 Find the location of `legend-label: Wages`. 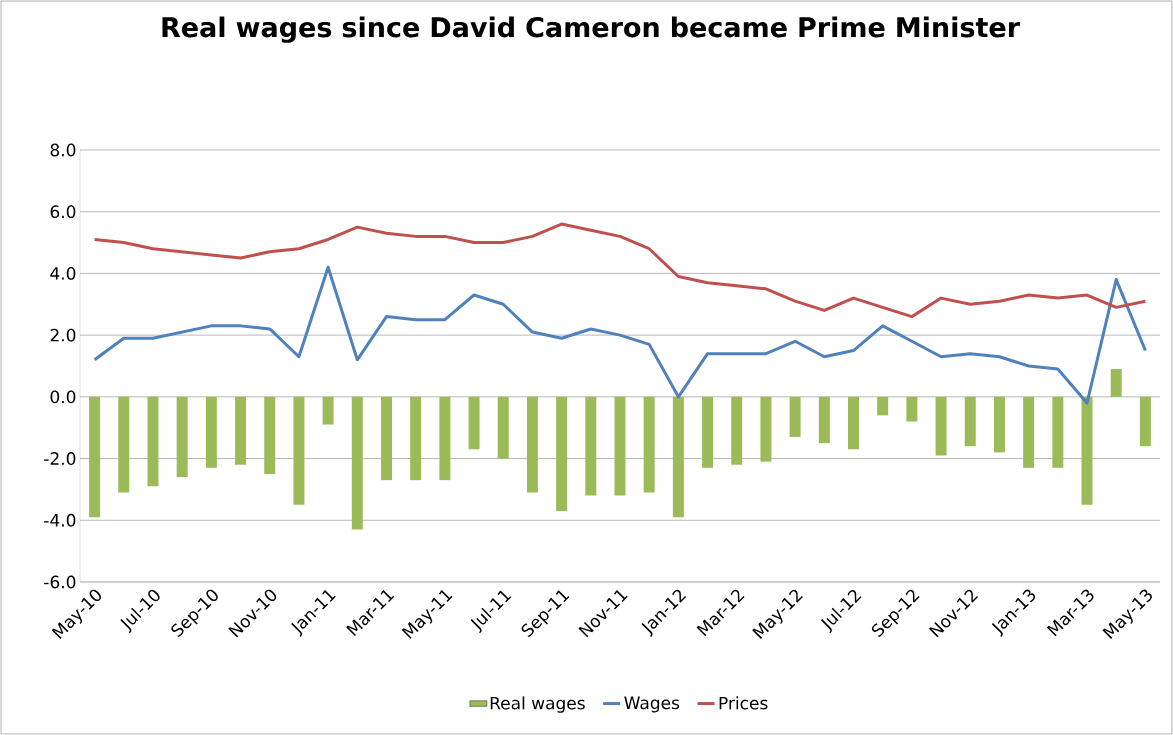

legend-label: Wages is located at coordinates (652, 704).